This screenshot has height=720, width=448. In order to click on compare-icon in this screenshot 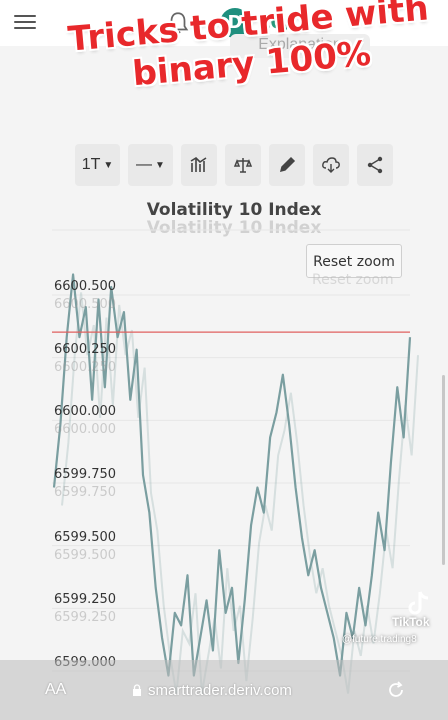, I will do `click(243, 165)`.